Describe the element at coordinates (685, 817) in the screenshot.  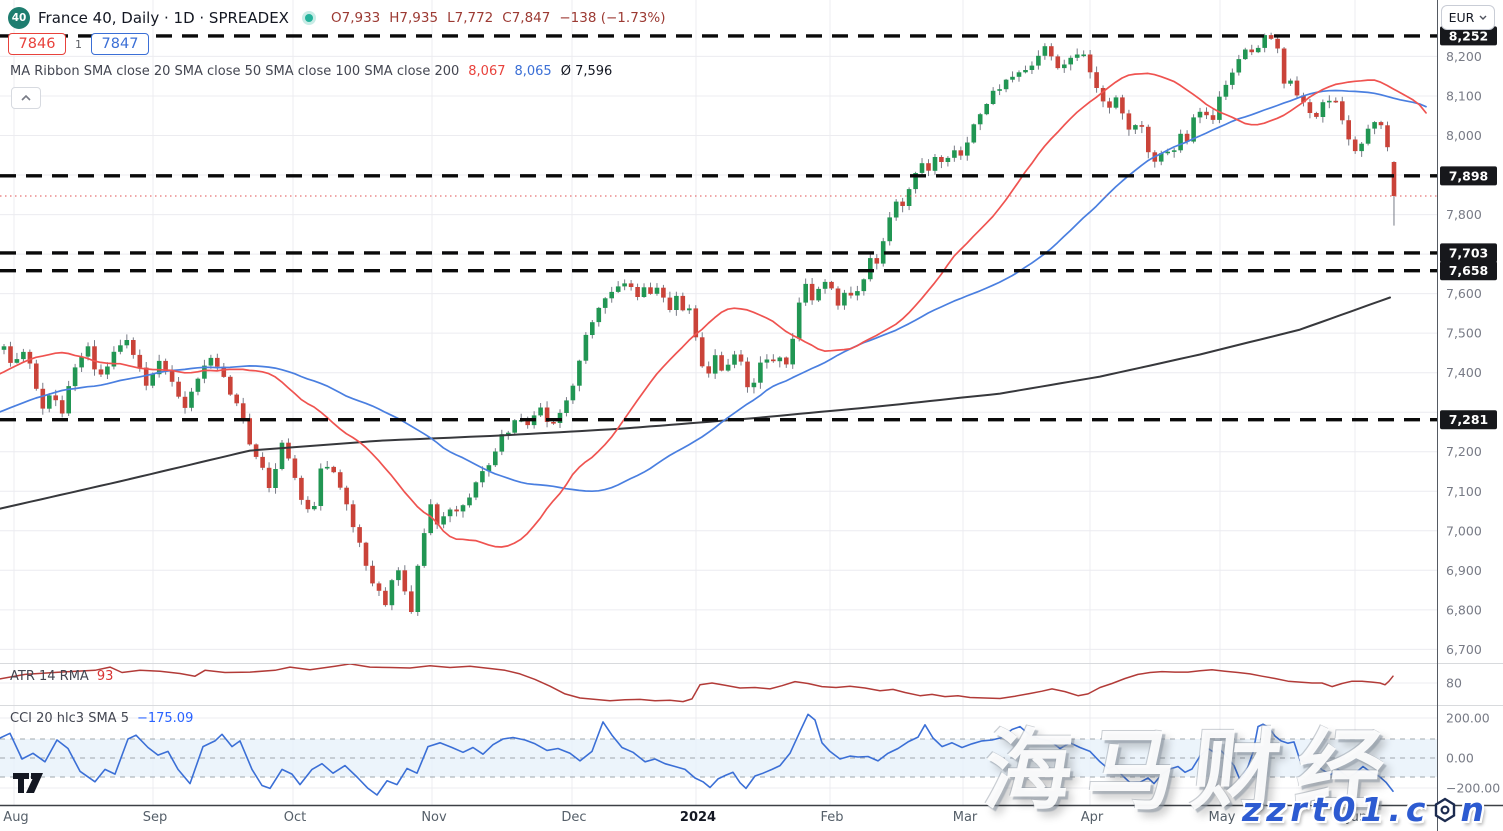
I see `time-axis: Aug Sep Oct Nov Dec 2024 Feb Mar Apr May Jun` at that location.